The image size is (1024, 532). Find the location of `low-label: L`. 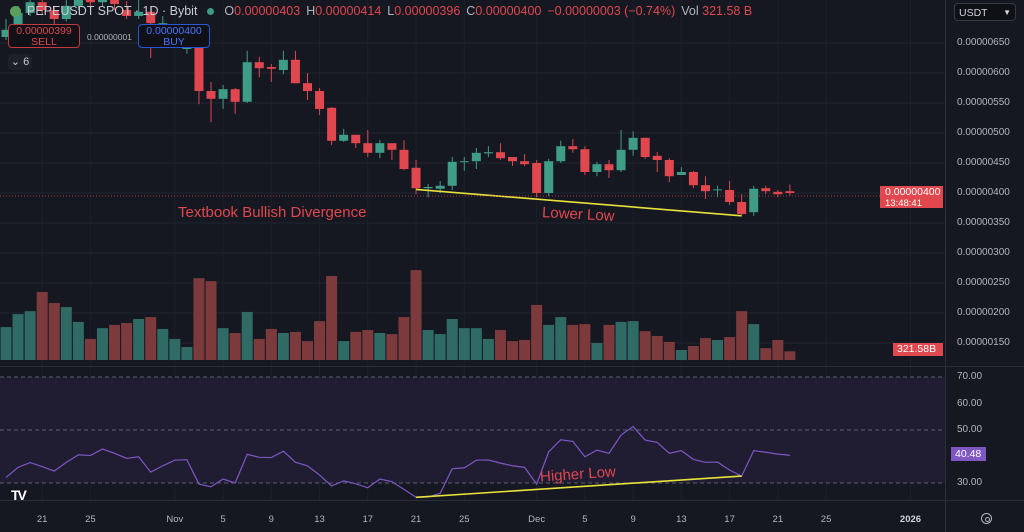

low-label: L is located at coordinates (391, 11).